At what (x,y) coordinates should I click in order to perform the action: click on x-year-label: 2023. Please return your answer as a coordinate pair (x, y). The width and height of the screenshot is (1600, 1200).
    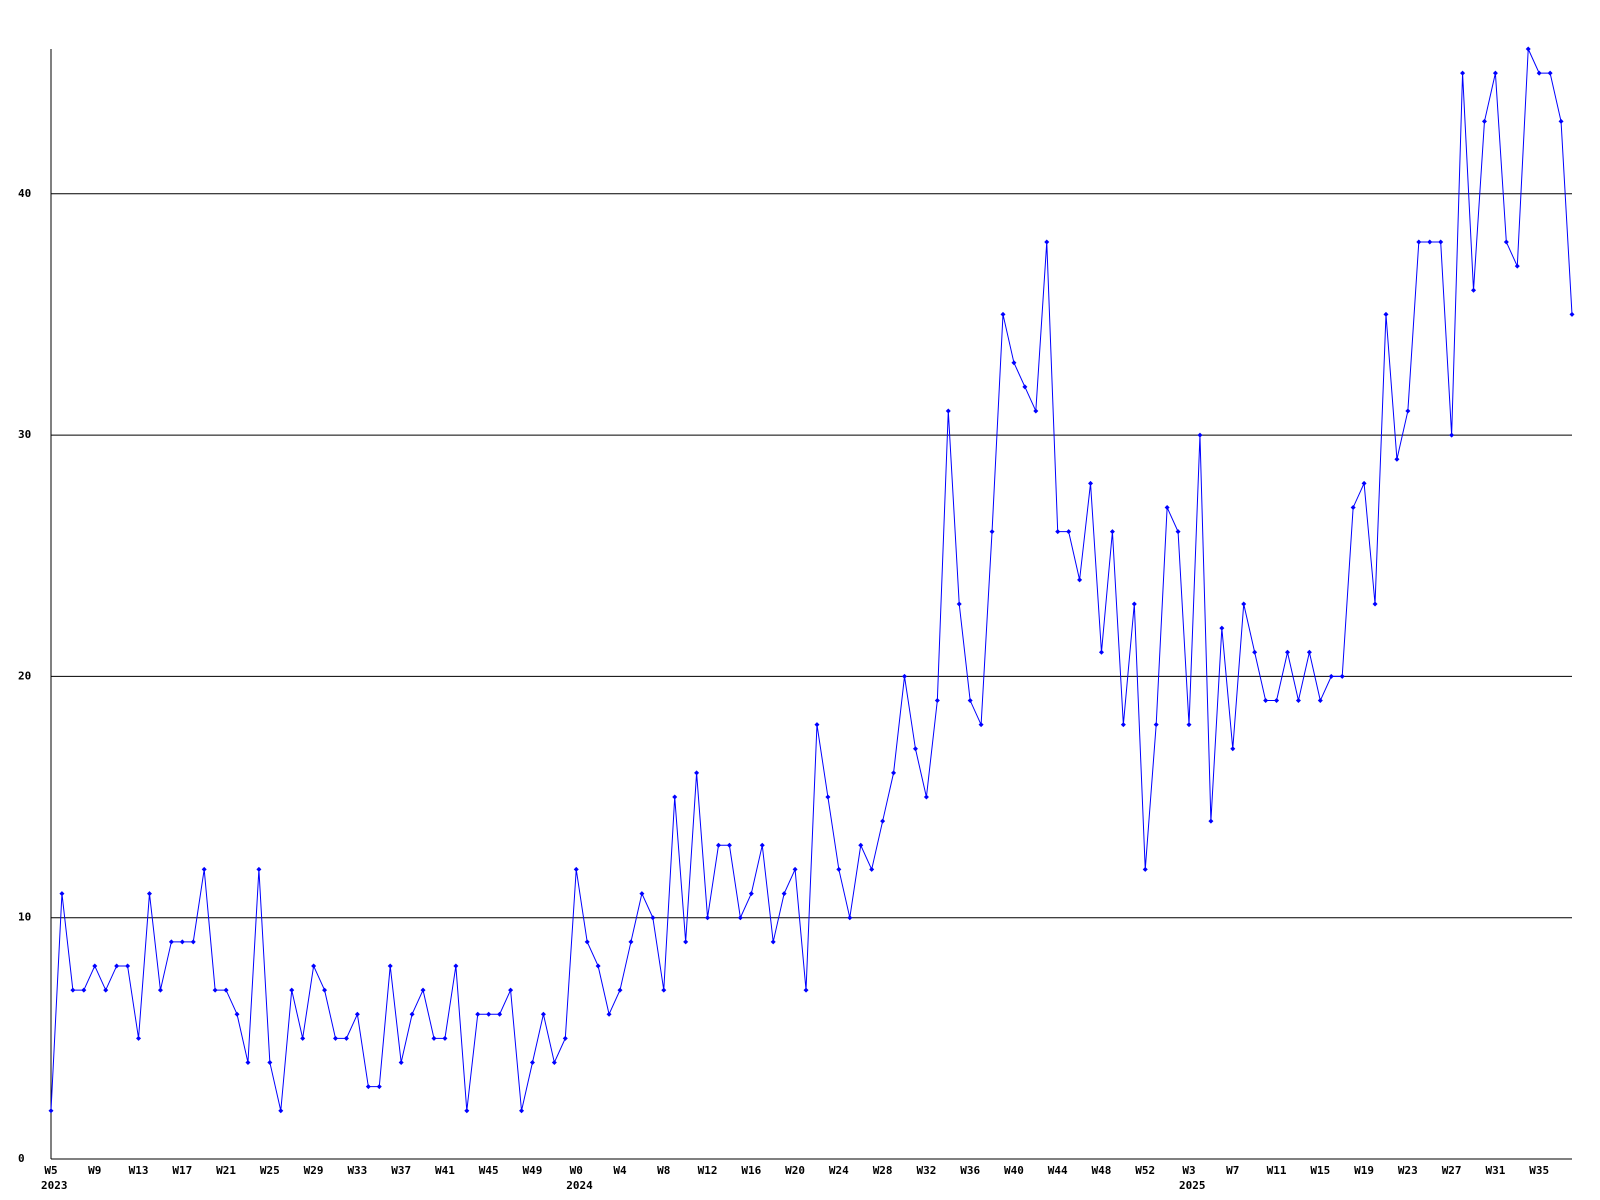
    Looking at the image, I should click on (54, 1185).